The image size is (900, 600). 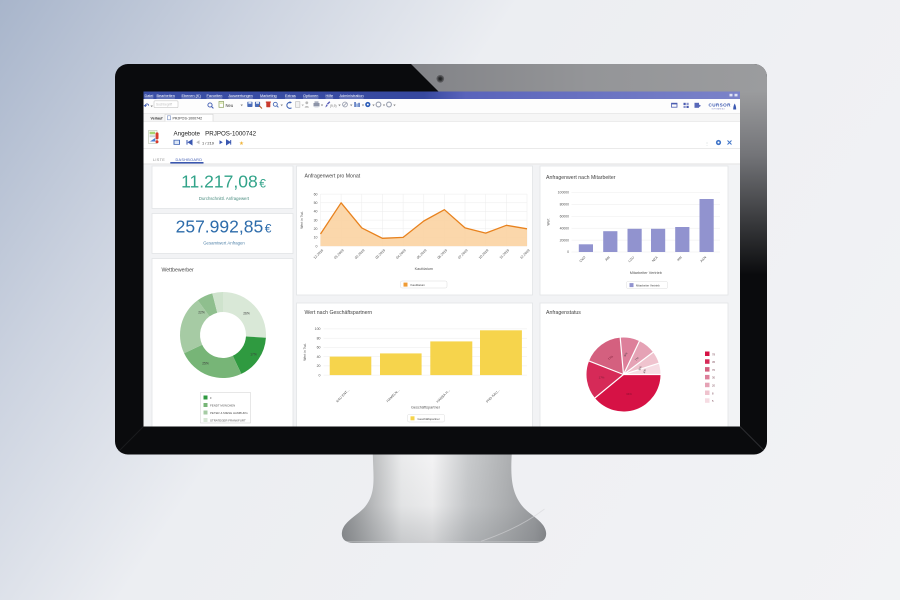 I want to click on svg-text: FENDT MÜNCHEN, so click(x=222, y=405).